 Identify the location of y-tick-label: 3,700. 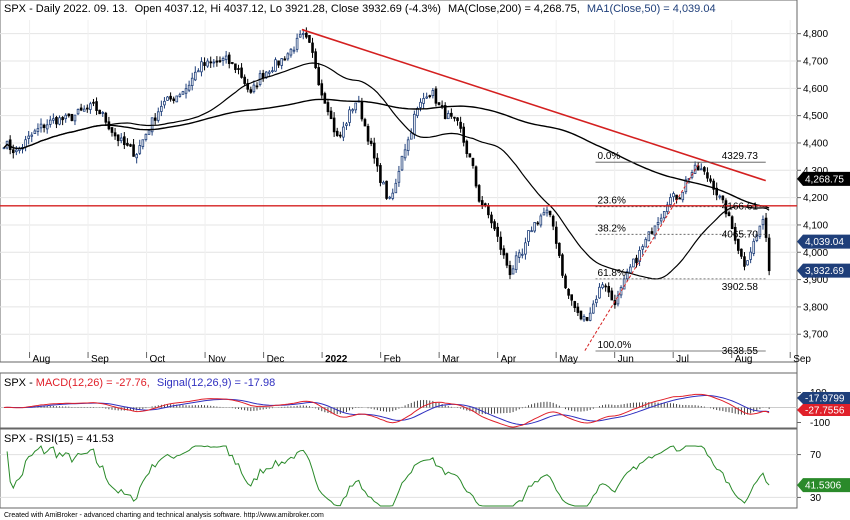
(815, 335).